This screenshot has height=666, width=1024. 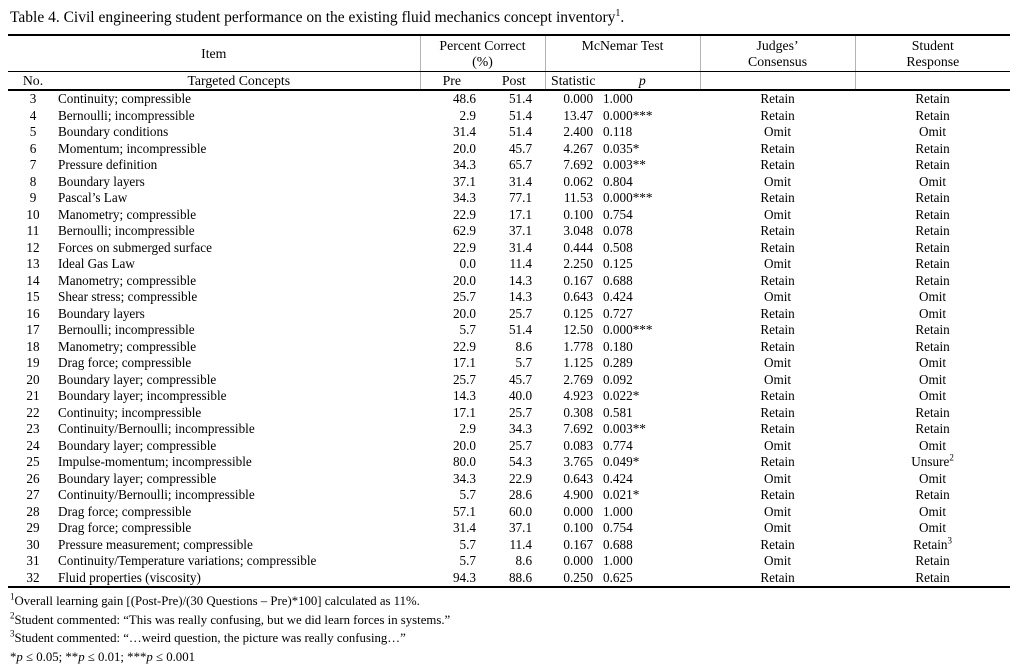 What do you see at coordinates (33, 347) in the screenshot?
I see `item-number-cell: 18` at bounding box center [33, 347].